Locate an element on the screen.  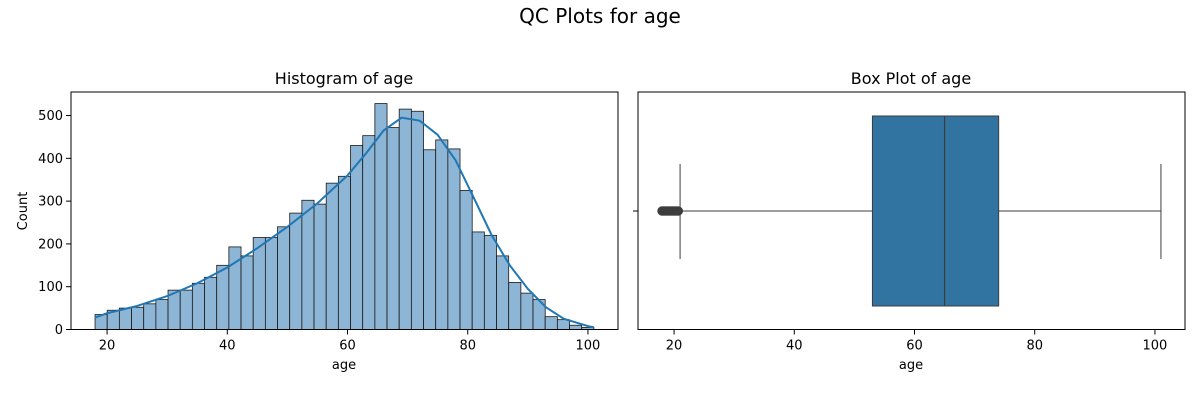
histogram-x-ticks: 20 40 60 80 100 is located at coordinates (350, 341).